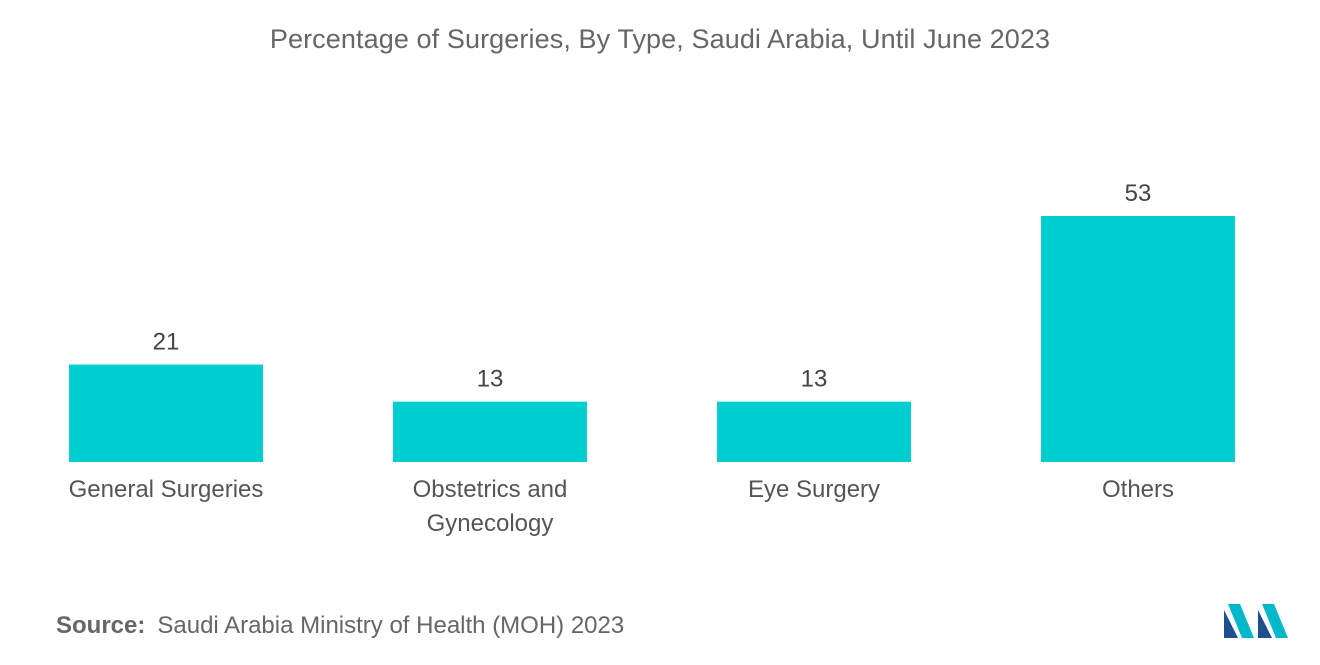  Describe the element at coordinates (1241, 621) in the screenshot. I see `logo-shape-mid-left` at that location.